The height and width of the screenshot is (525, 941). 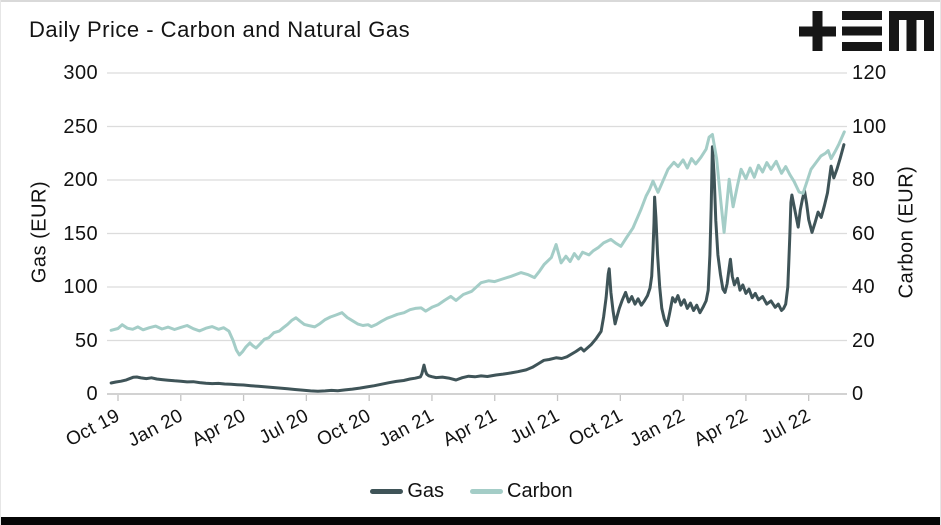 What do you see at coordinates (39, 232) in the screenshot?
I see `y-axis-left-title: Gas (EUR)` at bounding box center [39, 232].